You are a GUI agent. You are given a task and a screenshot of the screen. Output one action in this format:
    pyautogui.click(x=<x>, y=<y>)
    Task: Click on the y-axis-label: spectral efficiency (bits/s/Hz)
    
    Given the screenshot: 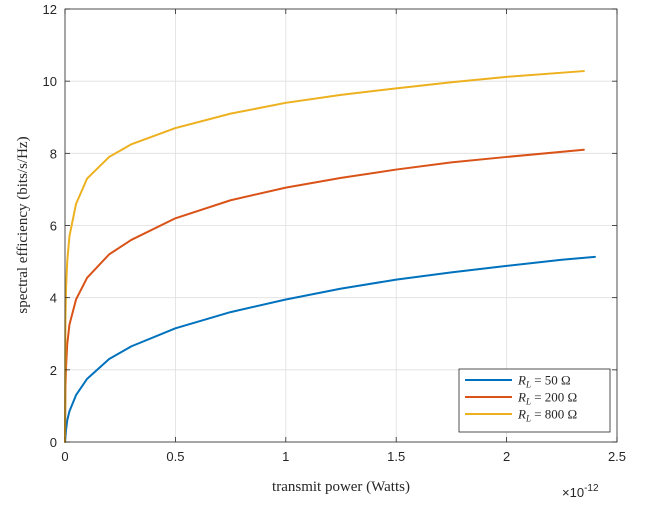 What is the action you would take?
    pyautogui.click(x=23, y=224)
    